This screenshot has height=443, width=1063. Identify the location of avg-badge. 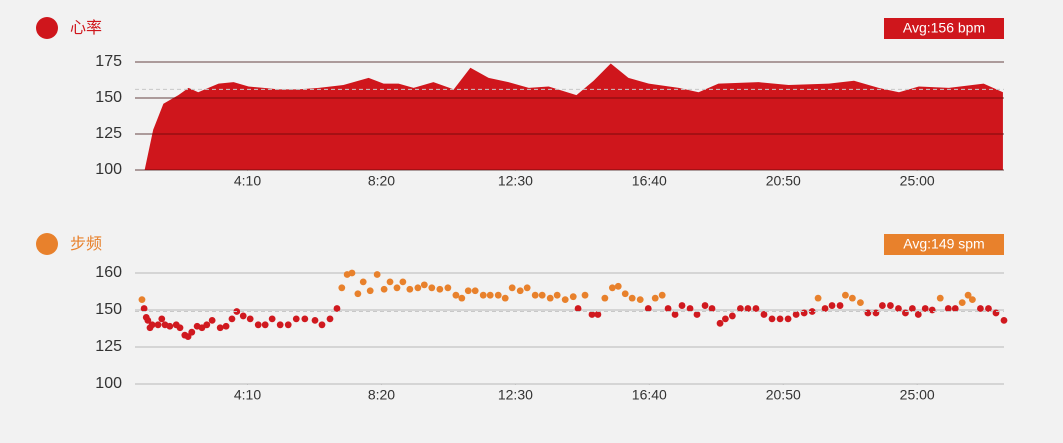
(944, 244).